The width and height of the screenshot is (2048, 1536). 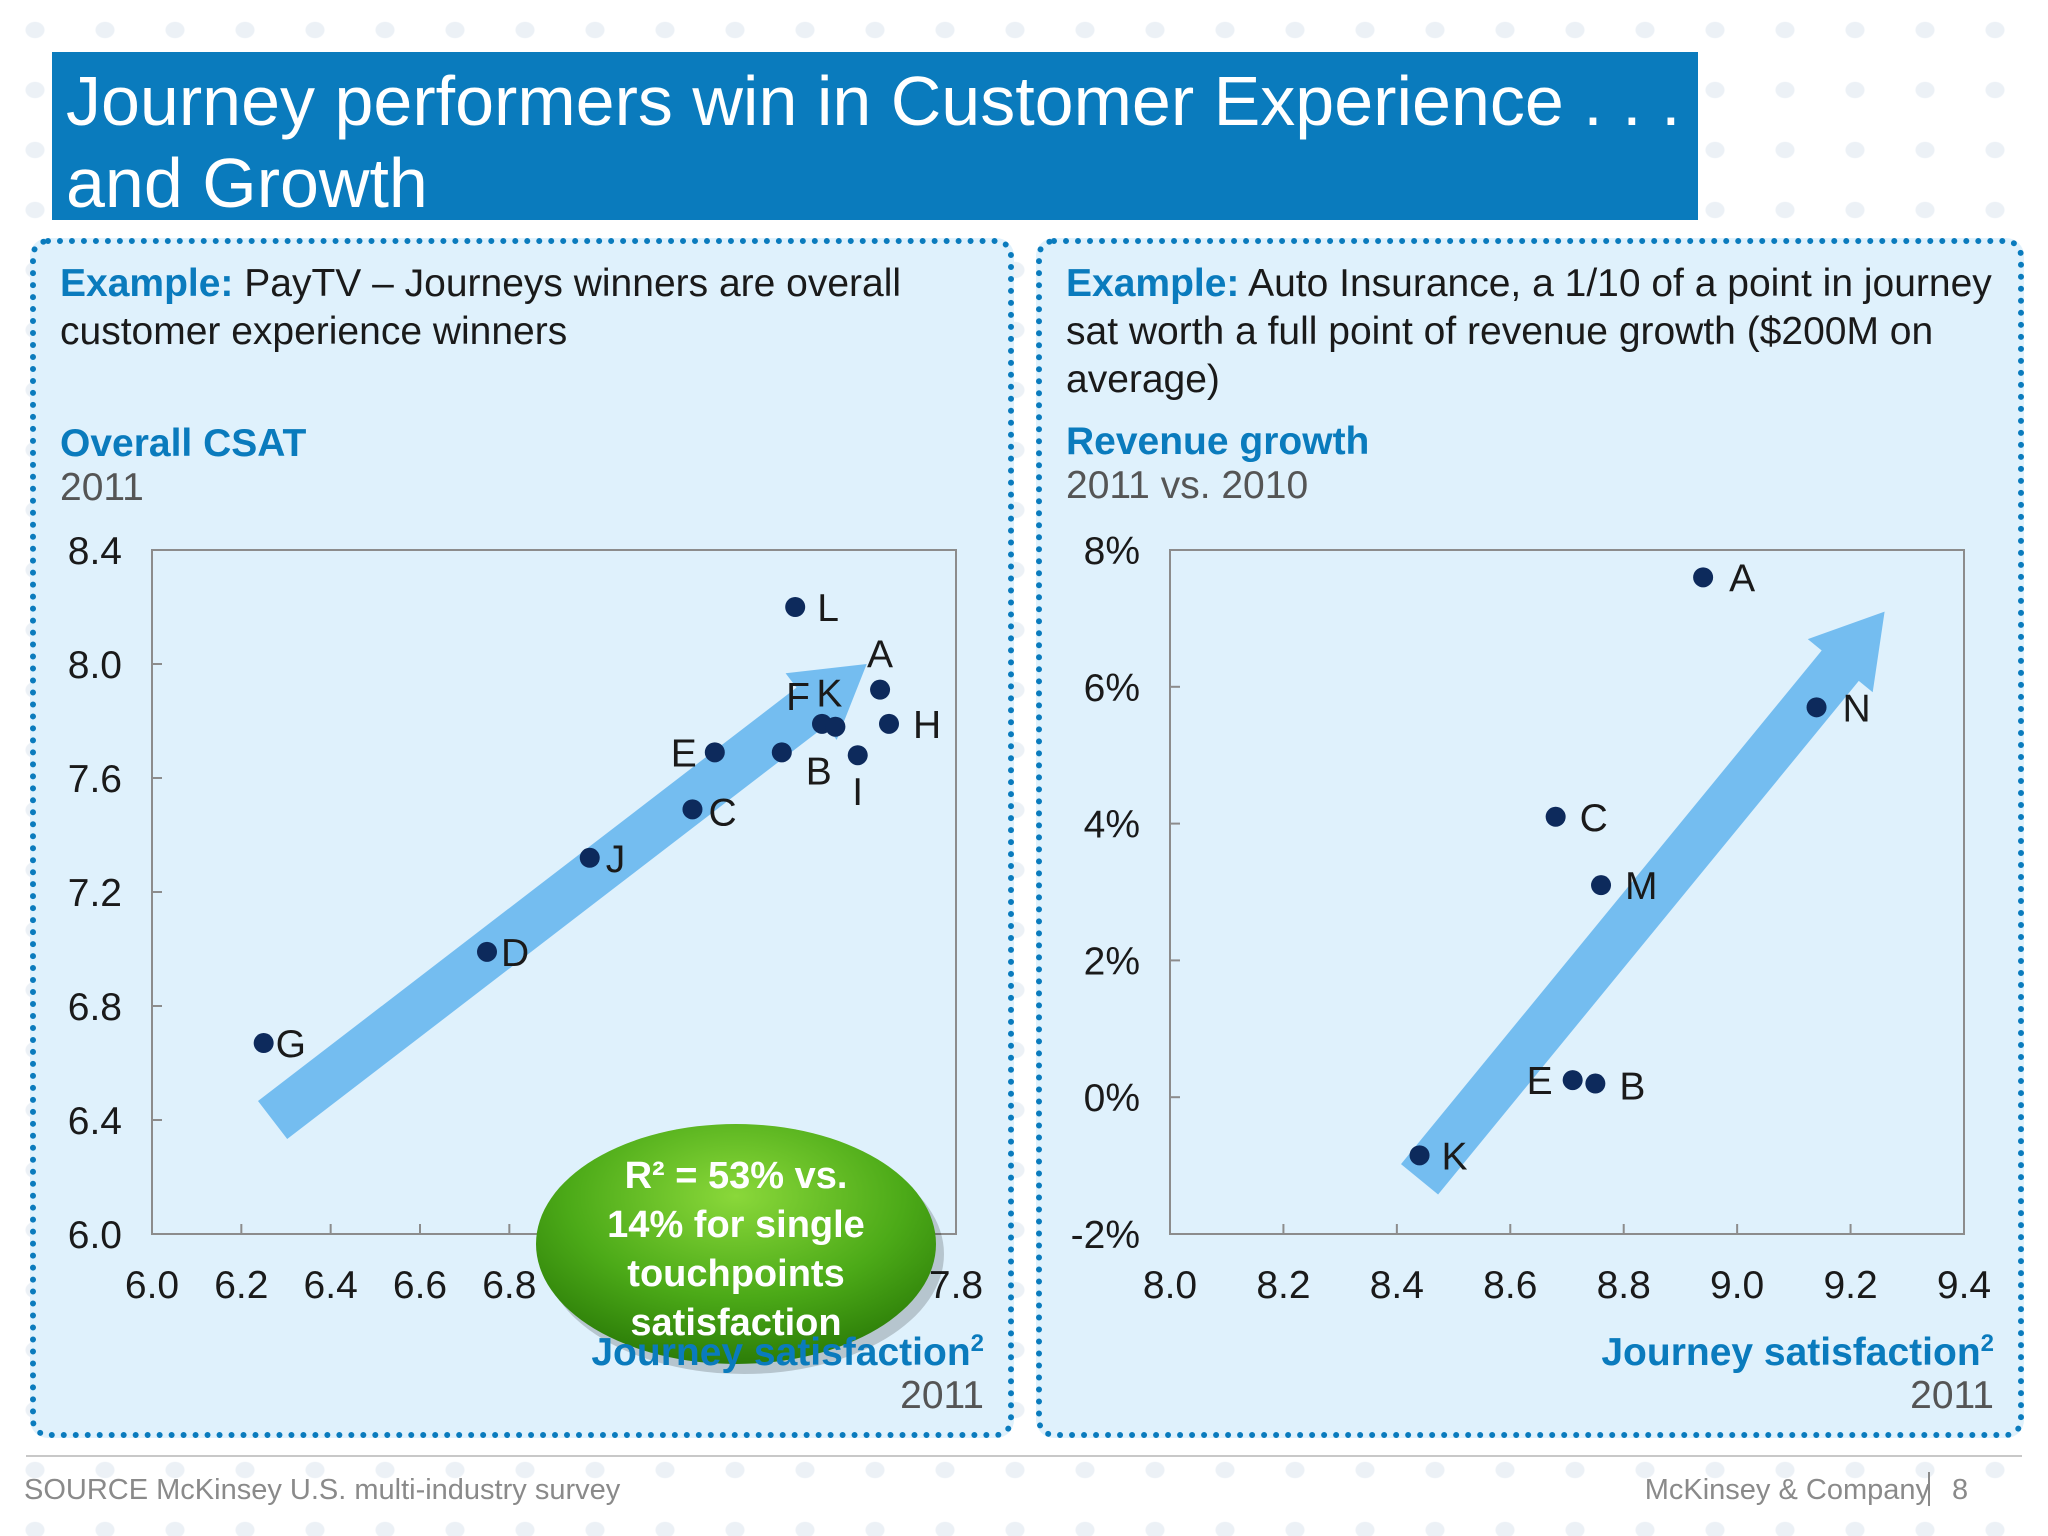 What do you see at coordinates (291, 1044) in the screenshot?
I see `left-point-label-g: G` at bounding box center [291, 1044].